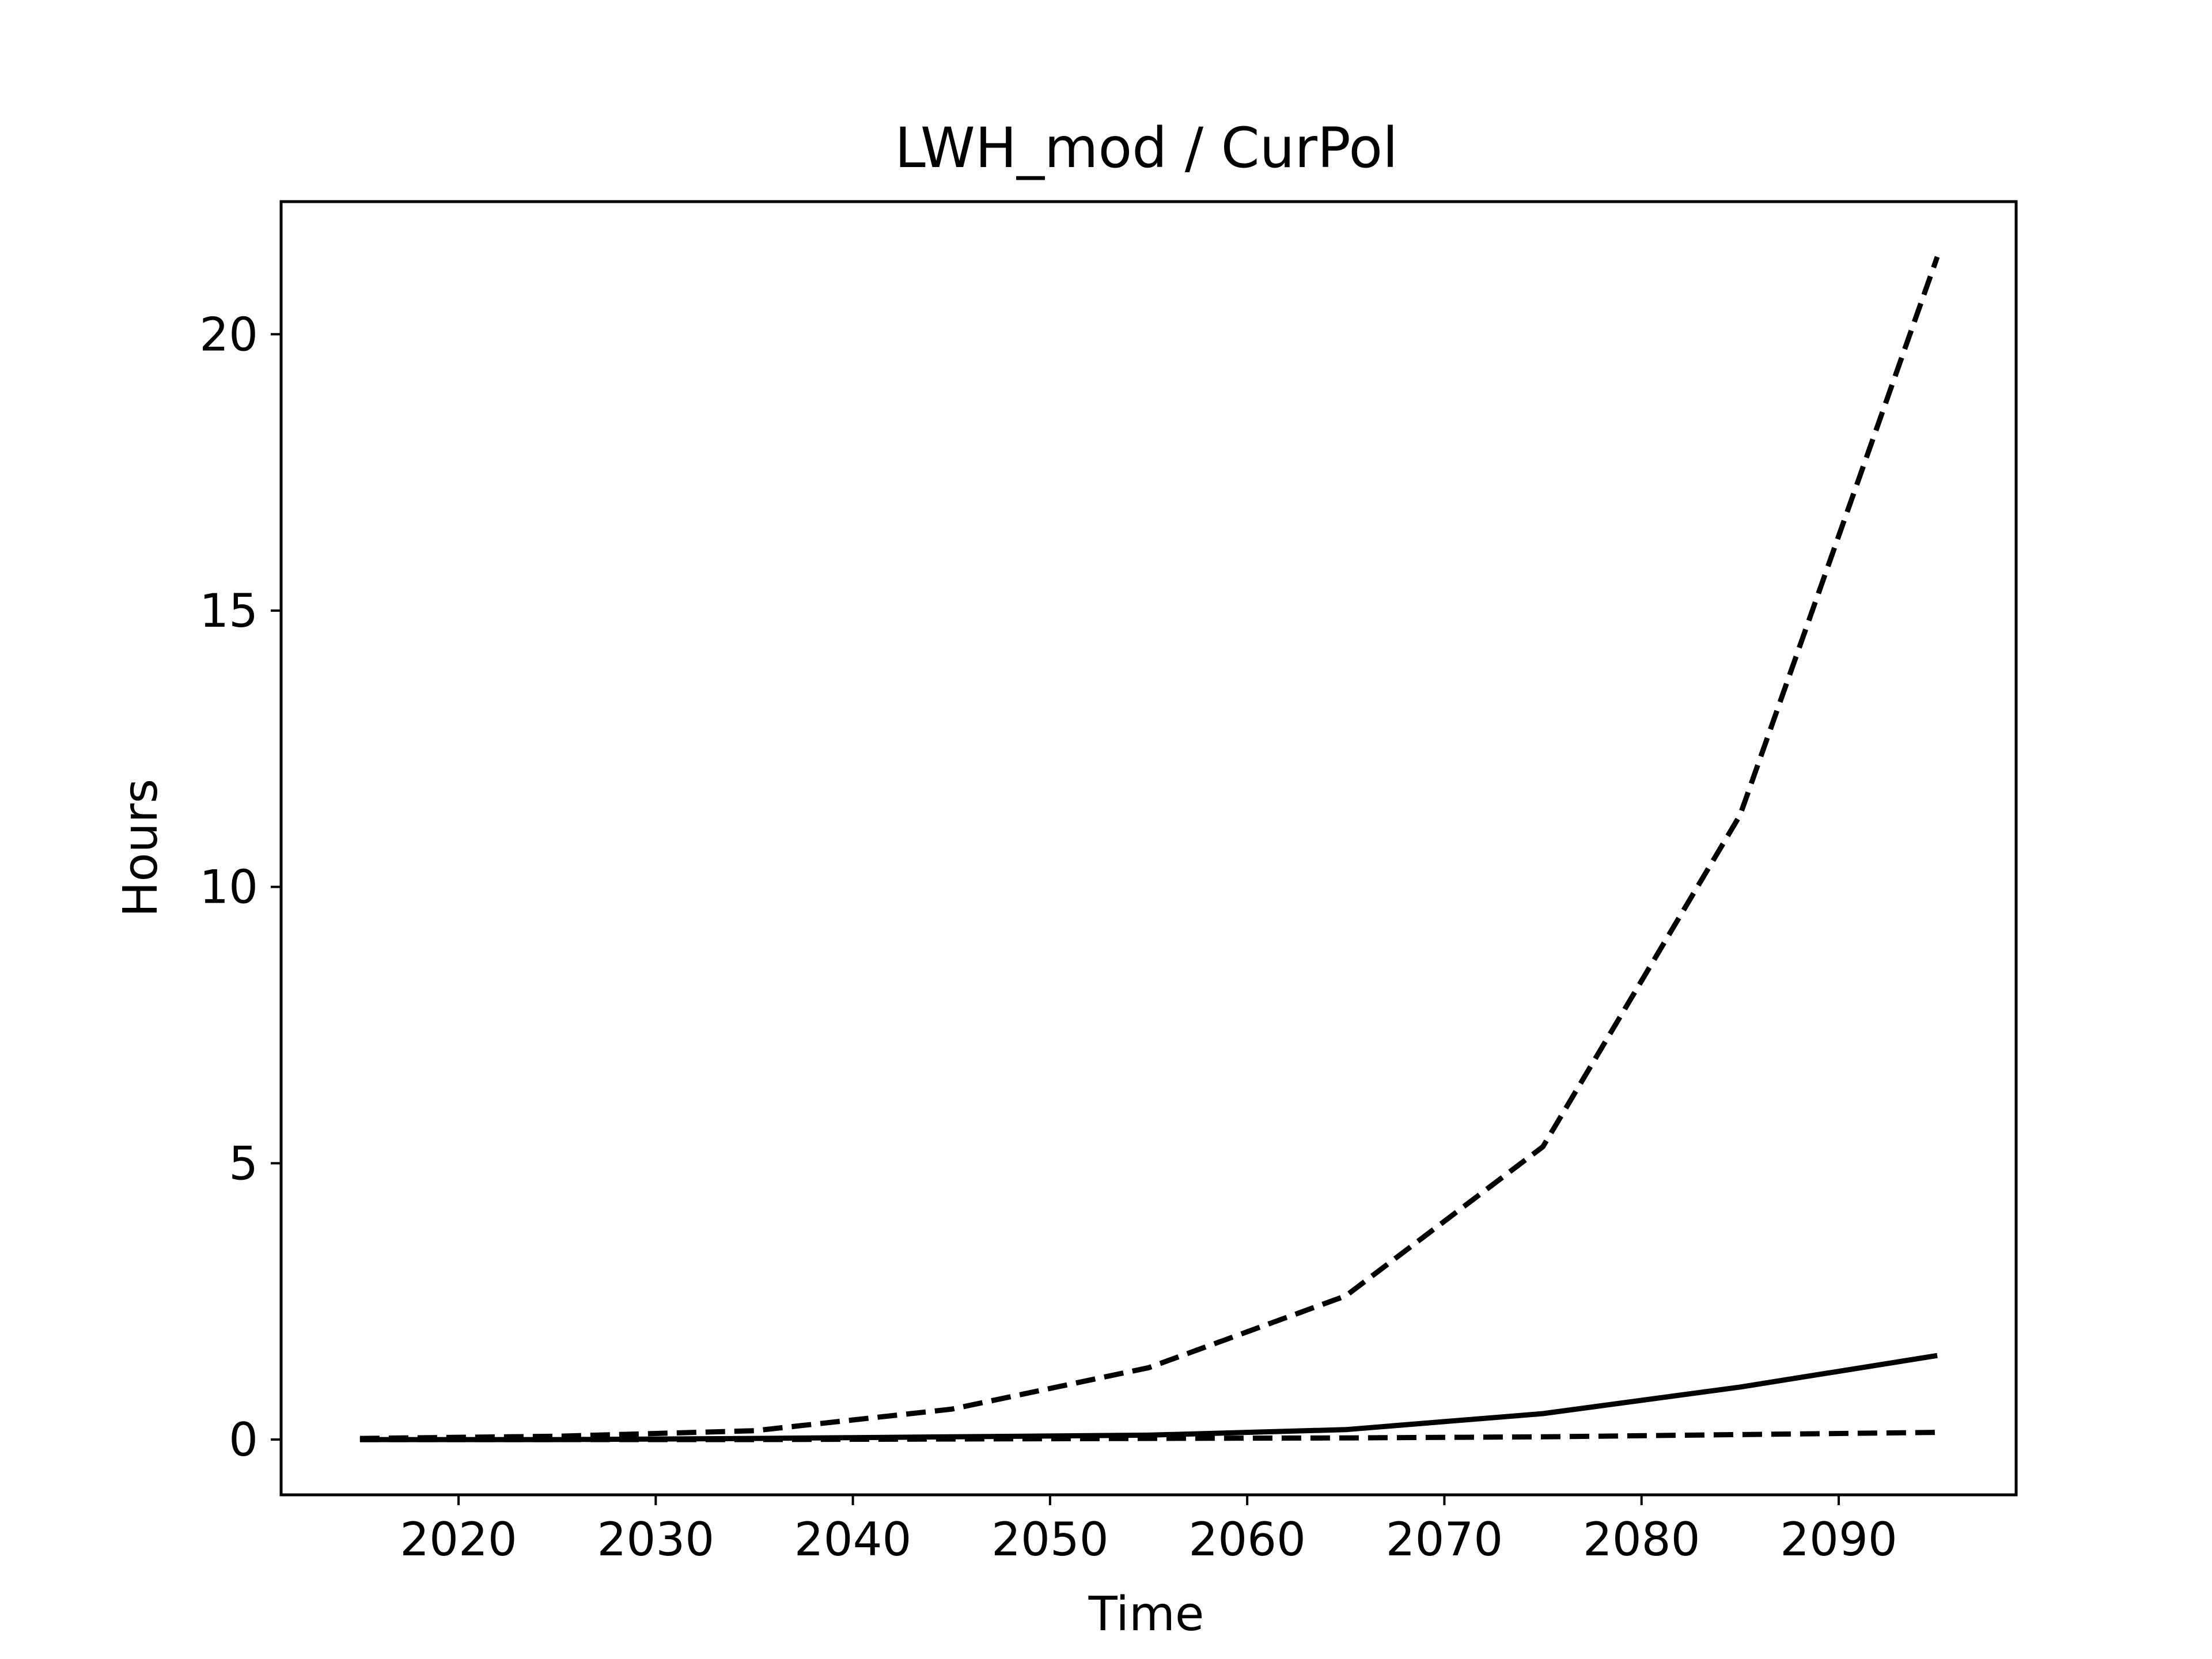  What do you see at coordinates (228, 334) in the screenshot?
I see `y-tick-label: 20` at bounding box center [228, 334].